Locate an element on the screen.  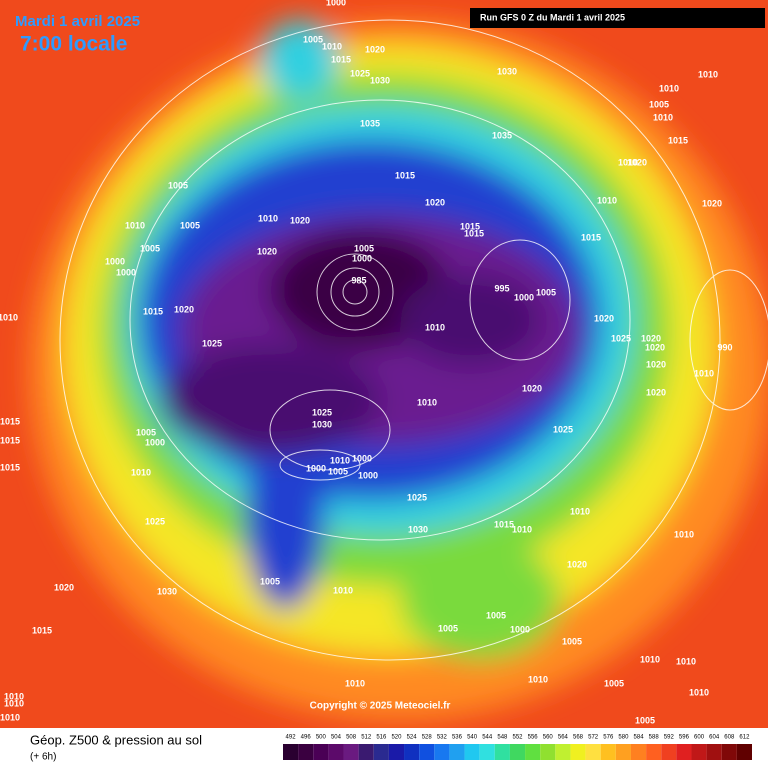
colorbar-label: 512 is located at coordinates (366, 738).